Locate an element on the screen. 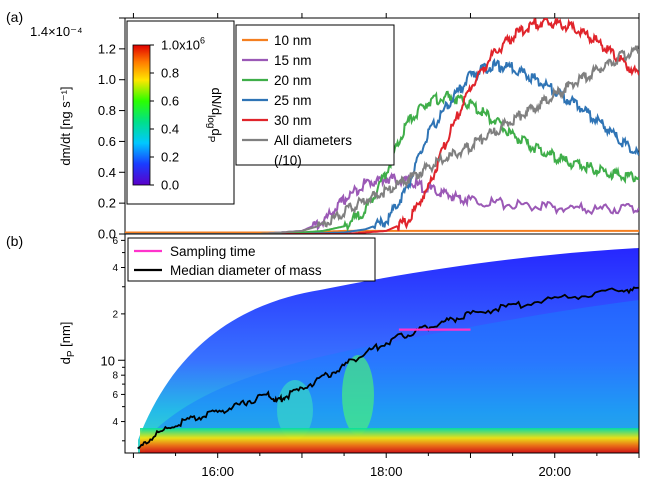  legend-label-extra: (/10) is located at coordinates (288, 160).